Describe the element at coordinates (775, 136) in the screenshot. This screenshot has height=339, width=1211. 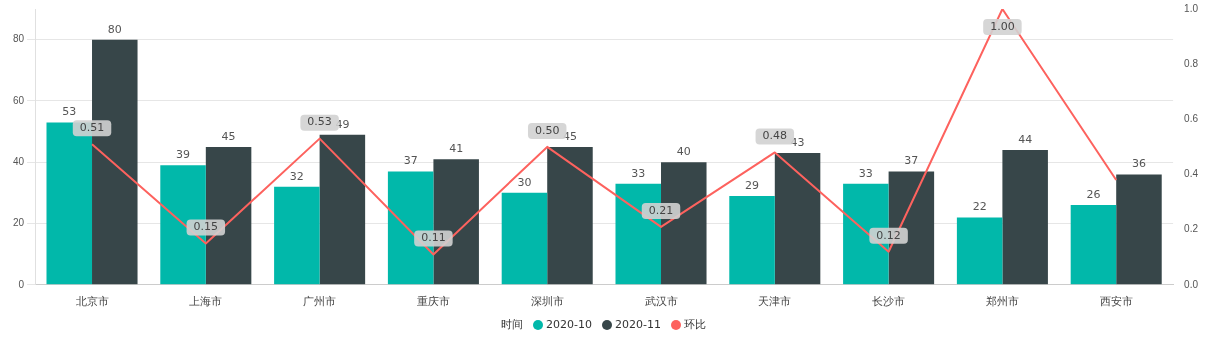
I see `data-label: 0.48` at that location.